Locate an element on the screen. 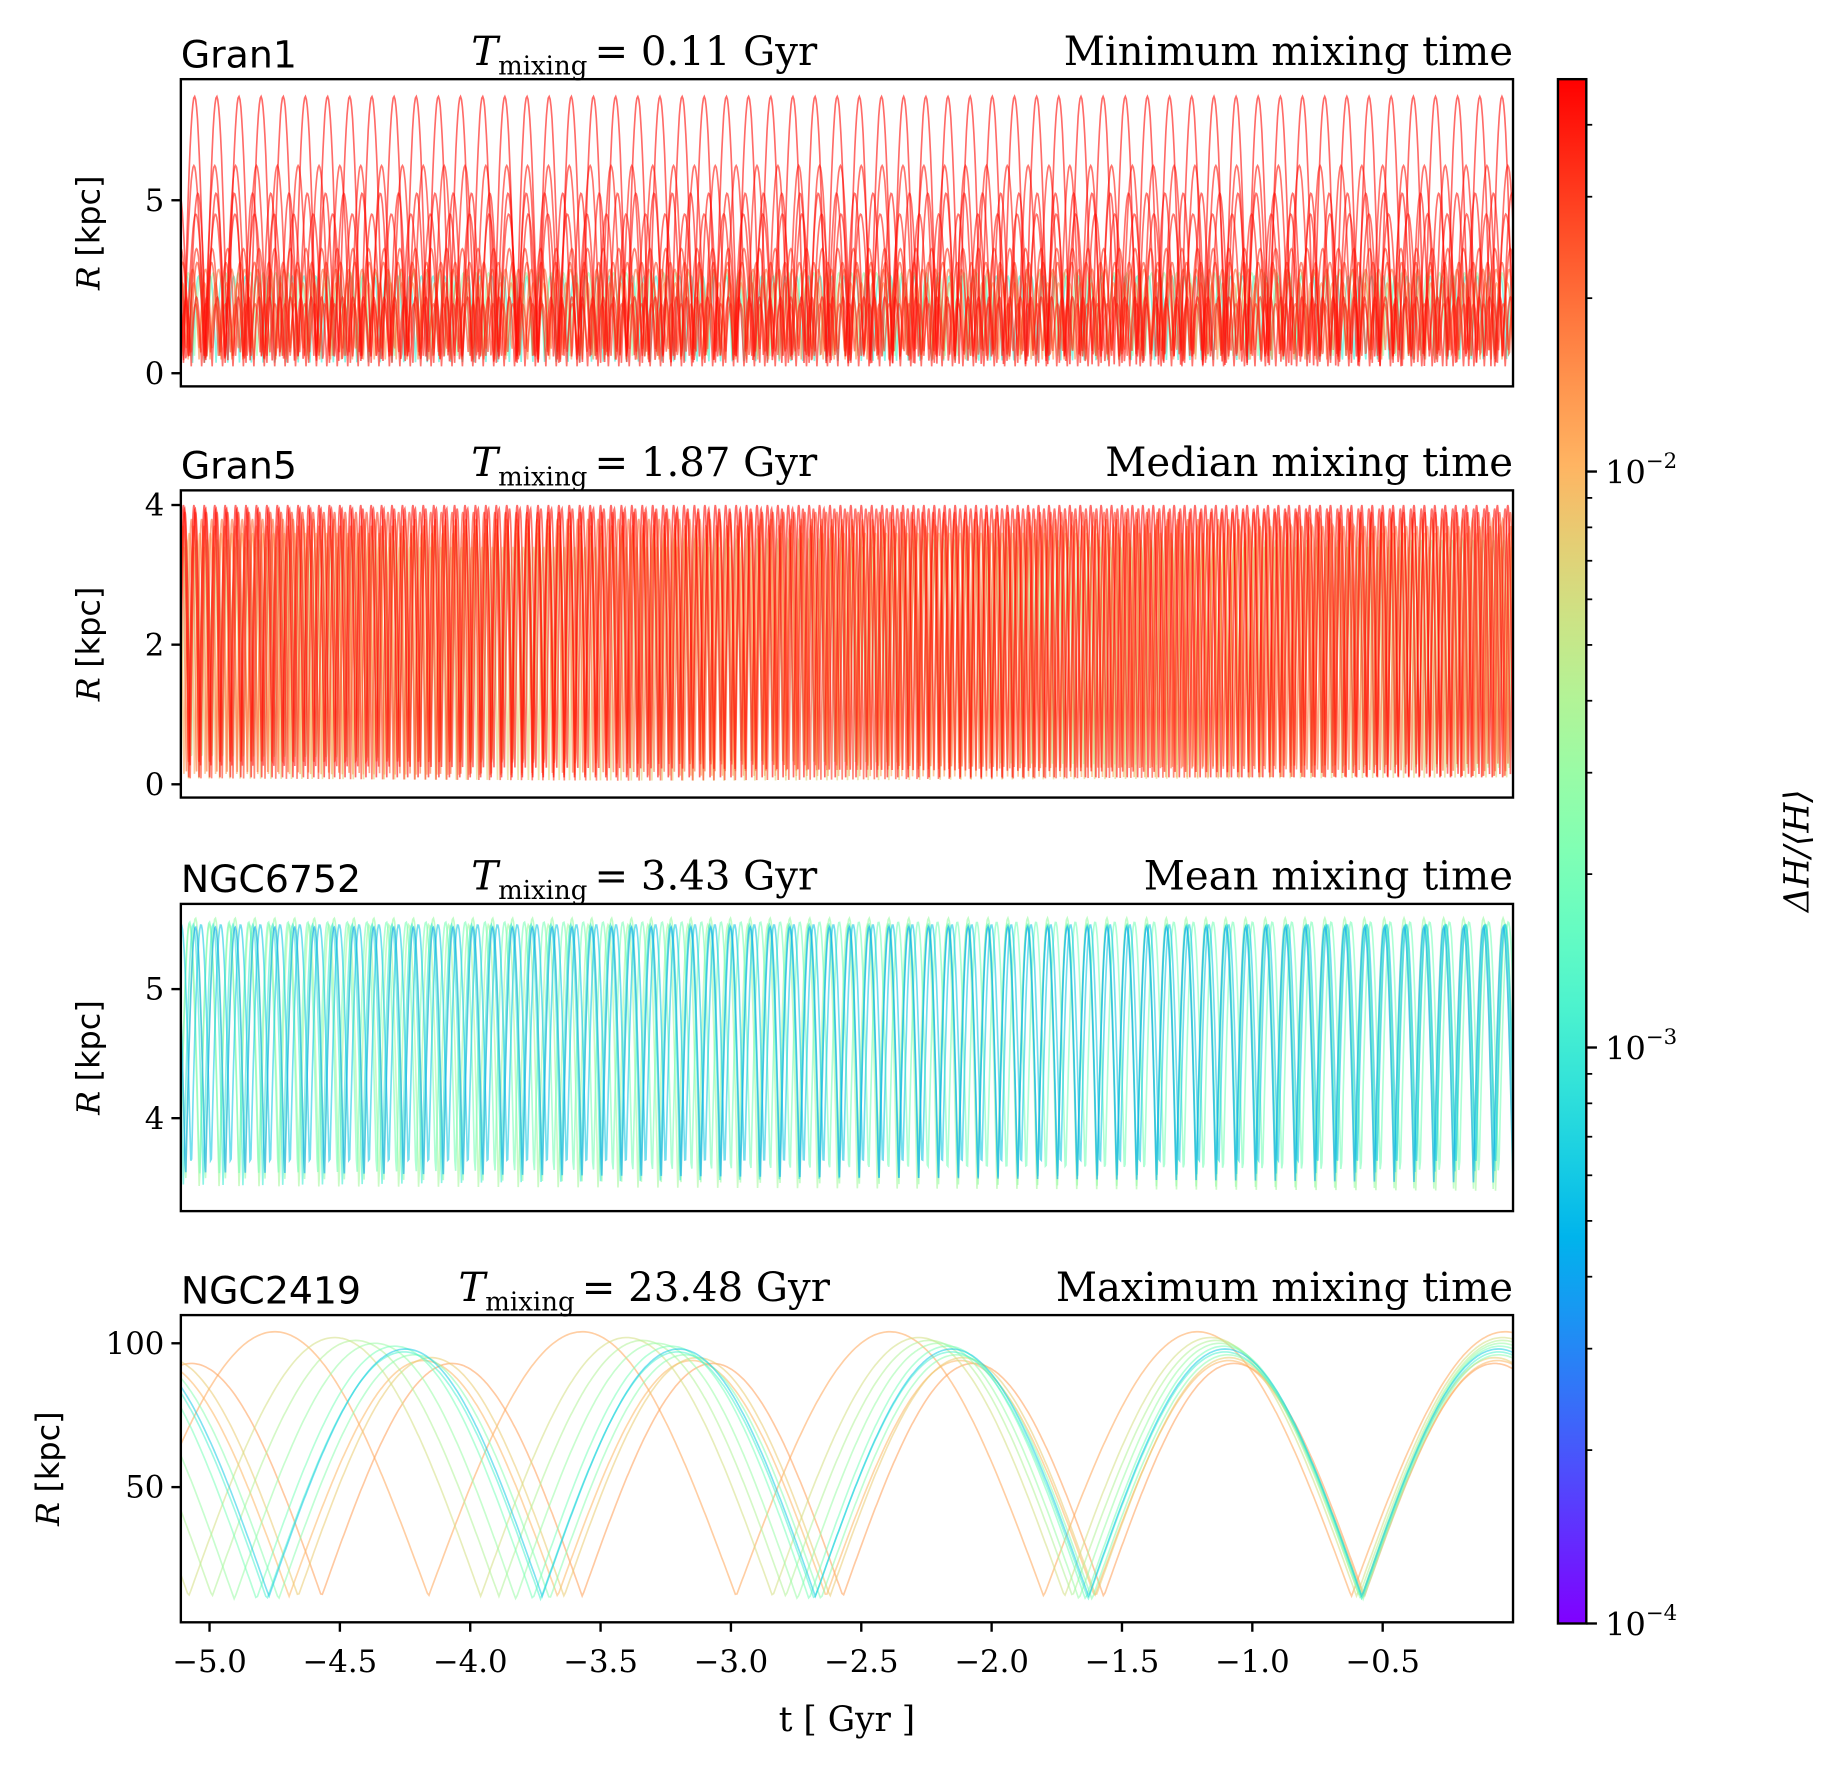  tick-exponent: −3 is located at coordinates (1661, 1037).